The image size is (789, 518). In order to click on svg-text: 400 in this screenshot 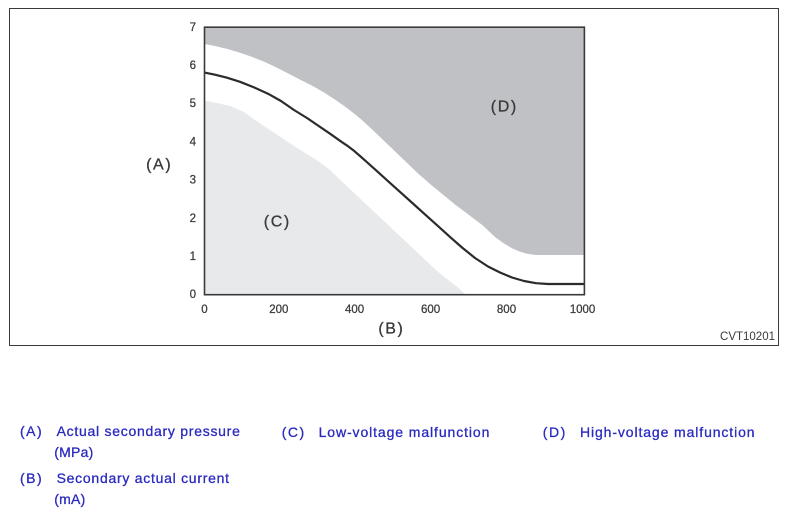, I will do `click(354, 310)`.